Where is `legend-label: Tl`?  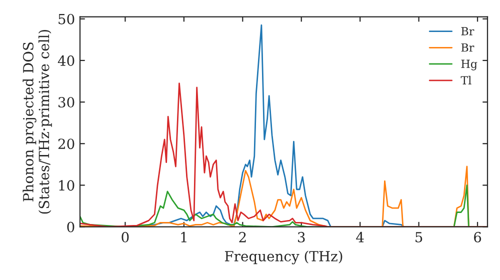
legend-label: Tl is located at coordinates (466, 80).